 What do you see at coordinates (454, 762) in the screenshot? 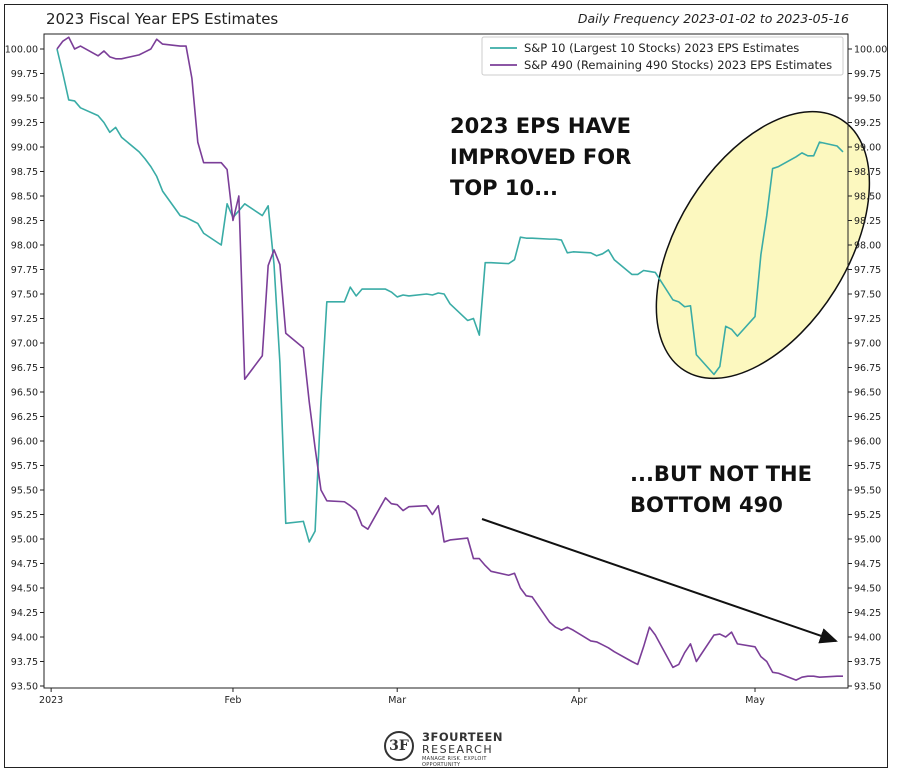
I see `brand-tagline: MANAGE RISK. EXPLOIT OPPORTUNITY` at bounding box center [454, 762].